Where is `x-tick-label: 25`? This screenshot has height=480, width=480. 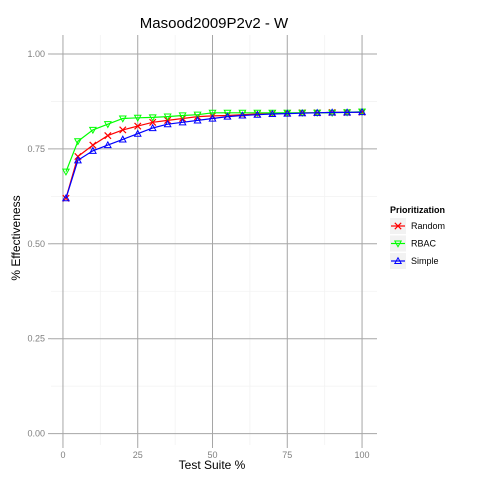 x-tick-label: 25 is located at coordinates (138, 455).